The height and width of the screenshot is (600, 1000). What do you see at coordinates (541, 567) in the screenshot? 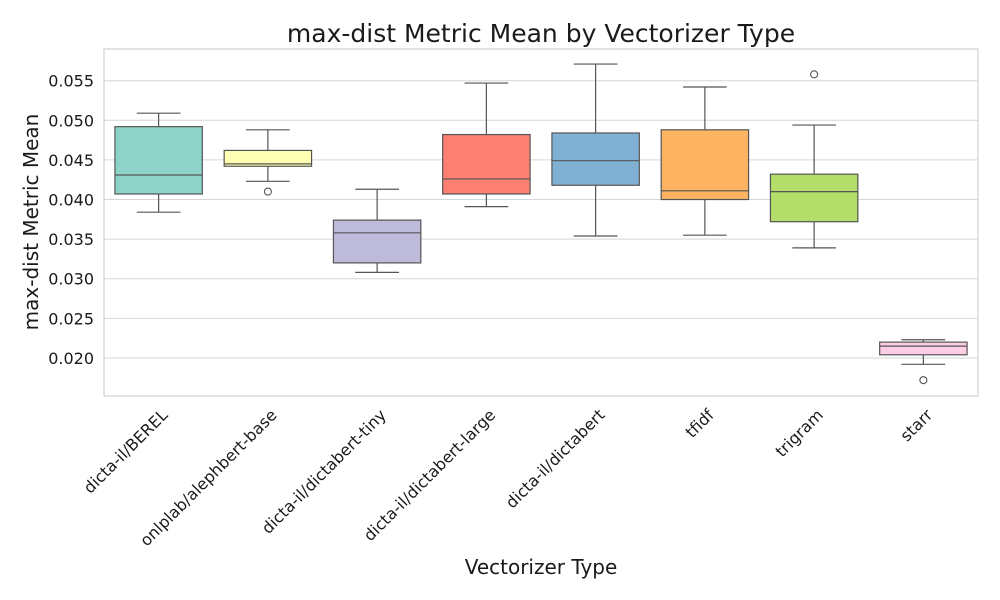
I see `x-axis-label: Vectorizer Type` at bounding box center [541, 567].